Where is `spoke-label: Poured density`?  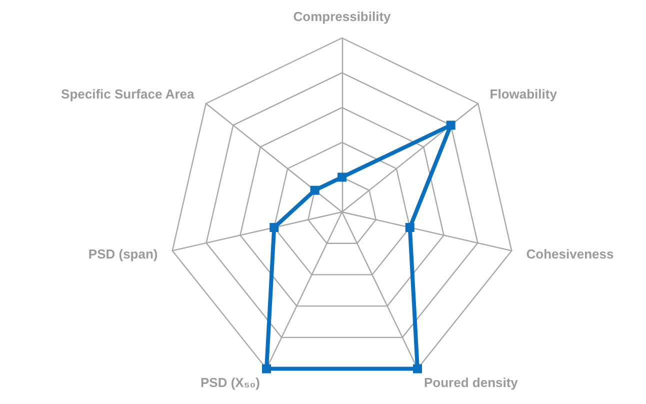
spoke-label: Poured density is located at coordinates (471, 382).